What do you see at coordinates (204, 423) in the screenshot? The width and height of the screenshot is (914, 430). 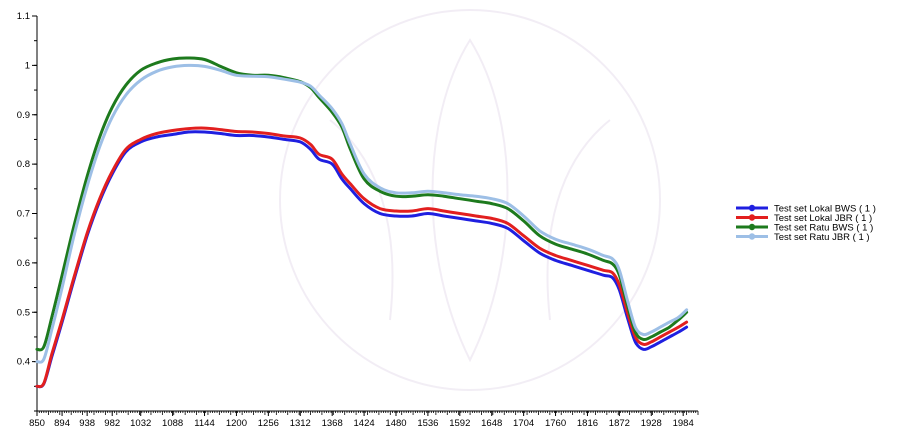 I see `x-tick-label: 1144` at bounding box center [204, 423].